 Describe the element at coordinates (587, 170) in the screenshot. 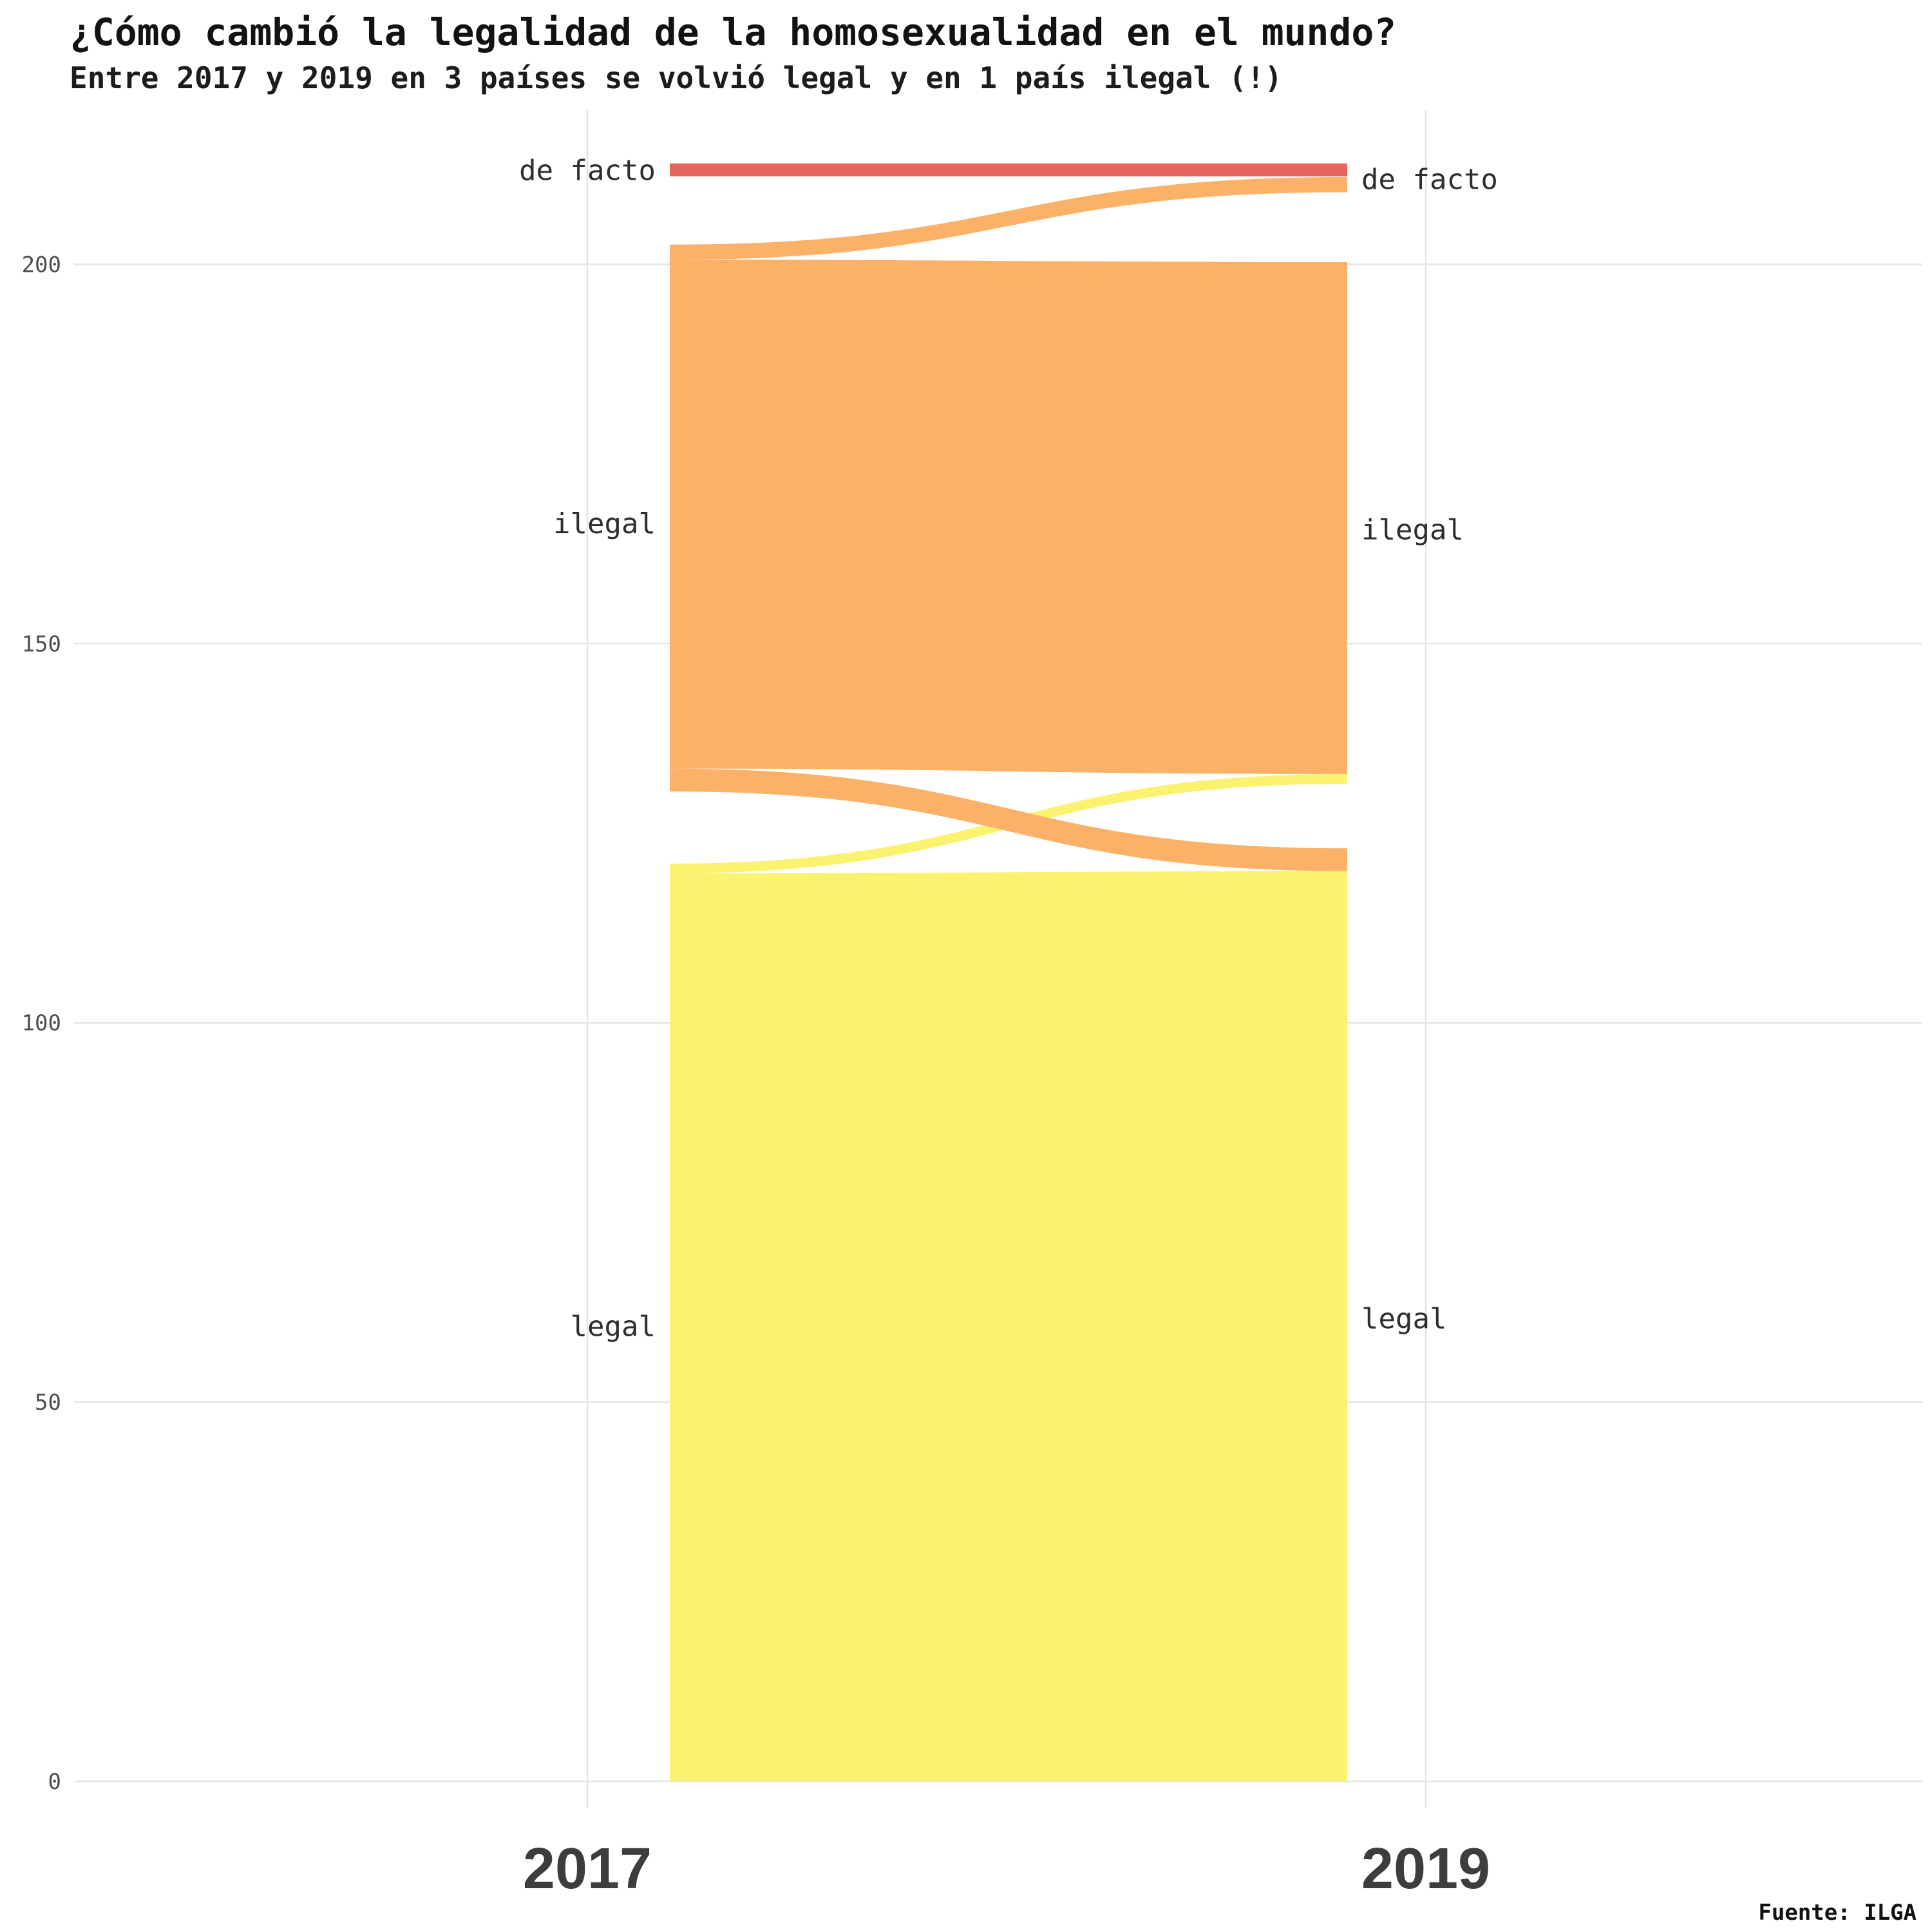

I see `stratum-label-2017-de-facto: de facto` at that location.